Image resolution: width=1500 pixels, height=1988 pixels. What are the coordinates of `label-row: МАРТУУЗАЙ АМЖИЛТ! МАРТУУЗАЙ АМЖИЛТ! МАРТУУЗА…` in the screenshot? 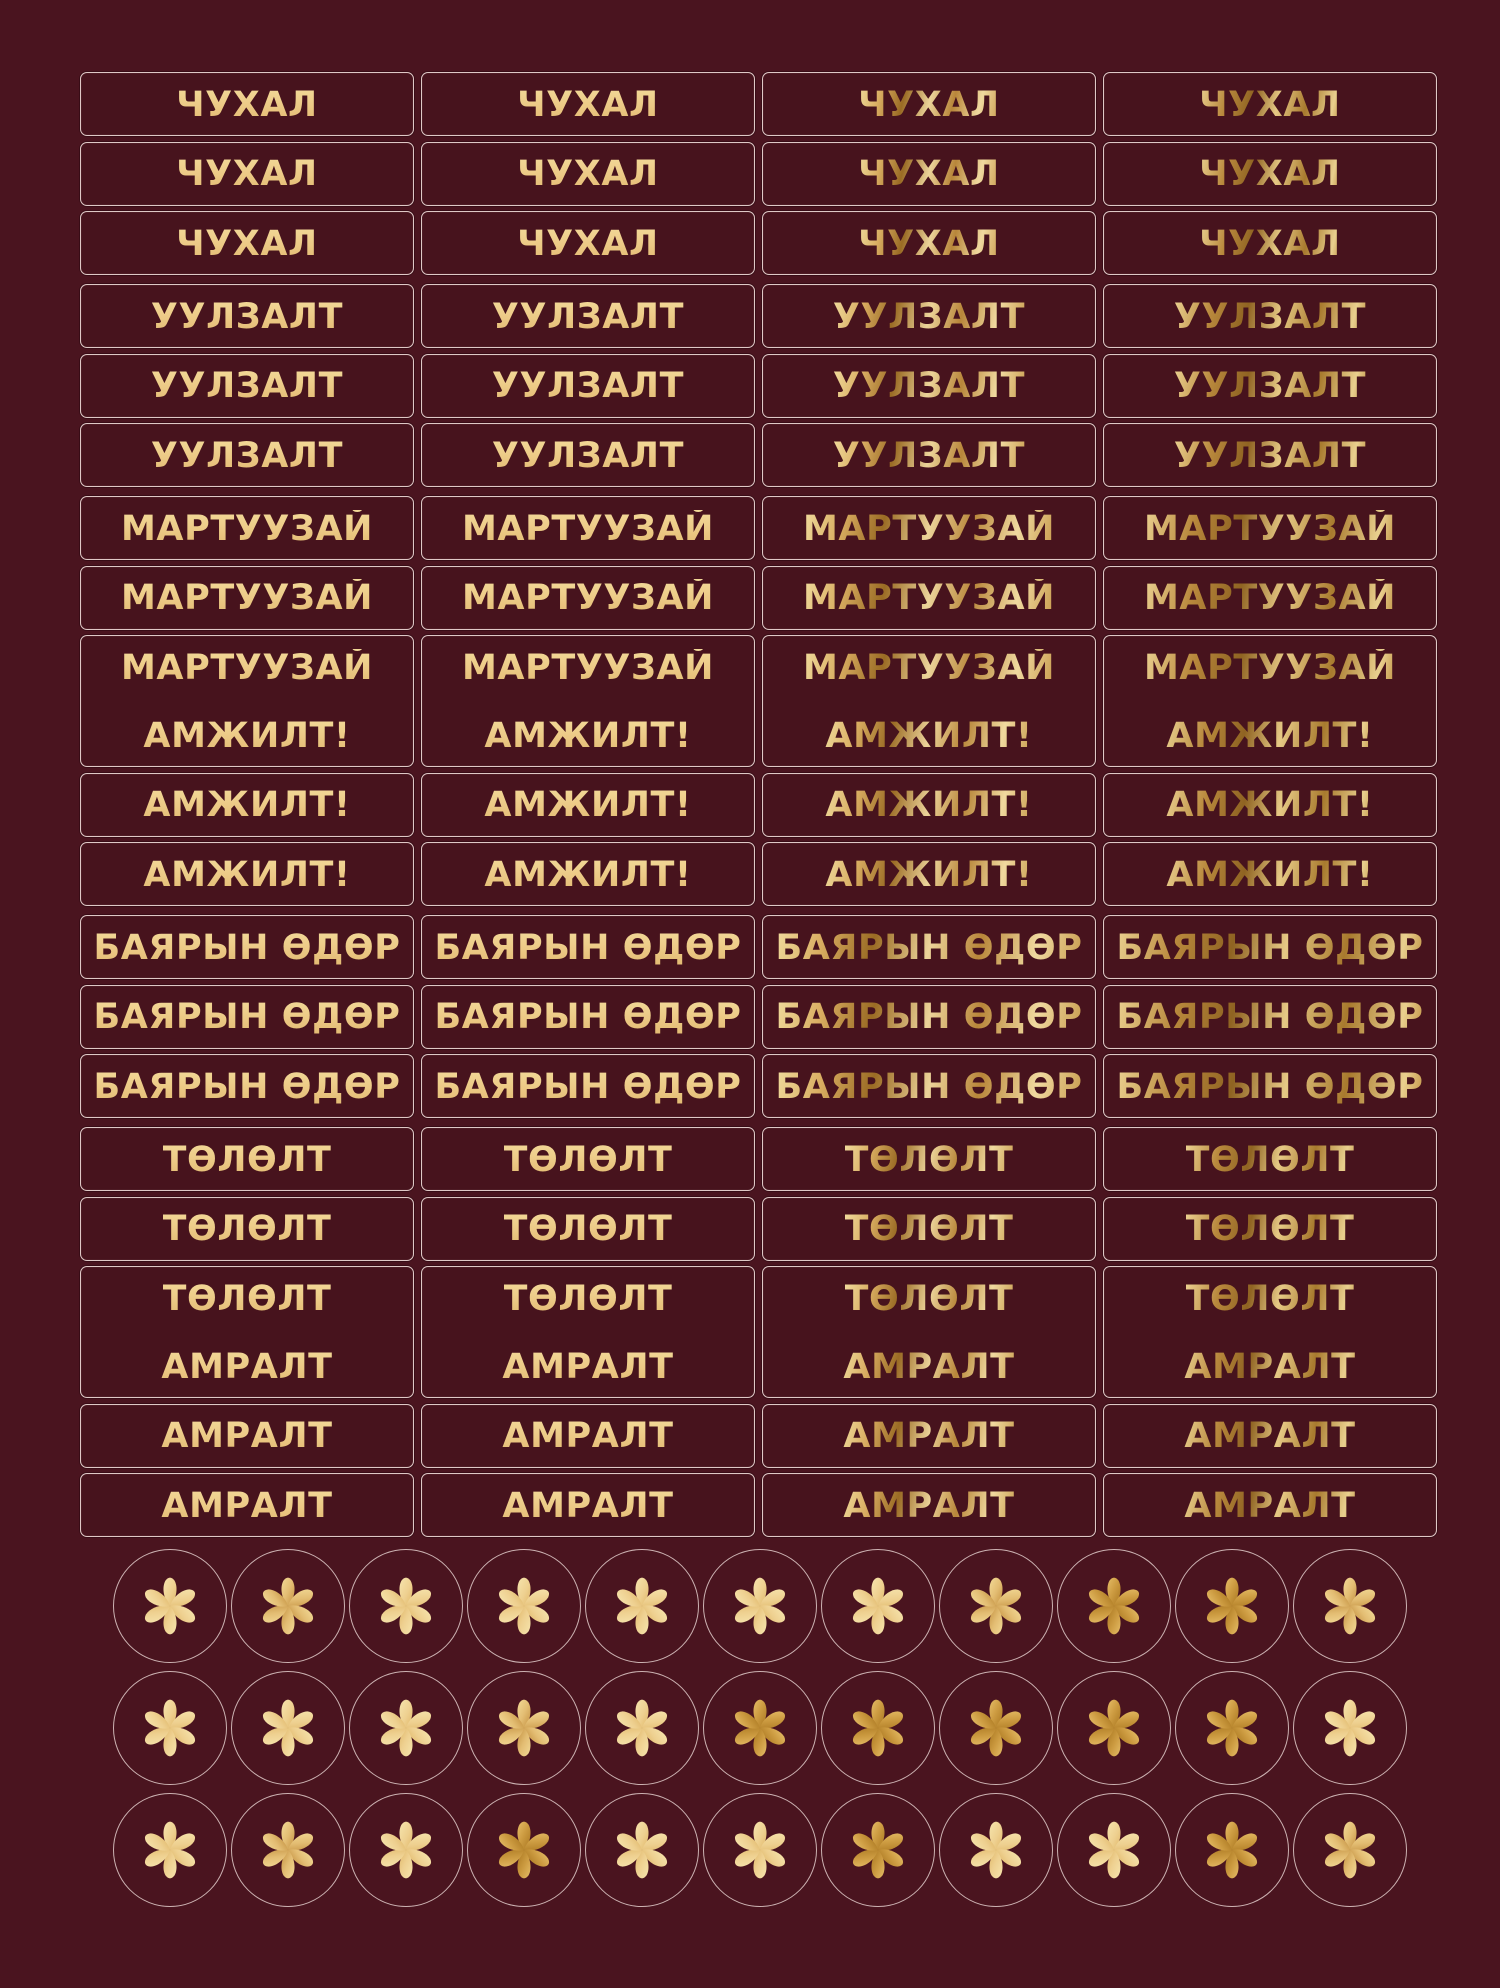 It's located at (758, 701).